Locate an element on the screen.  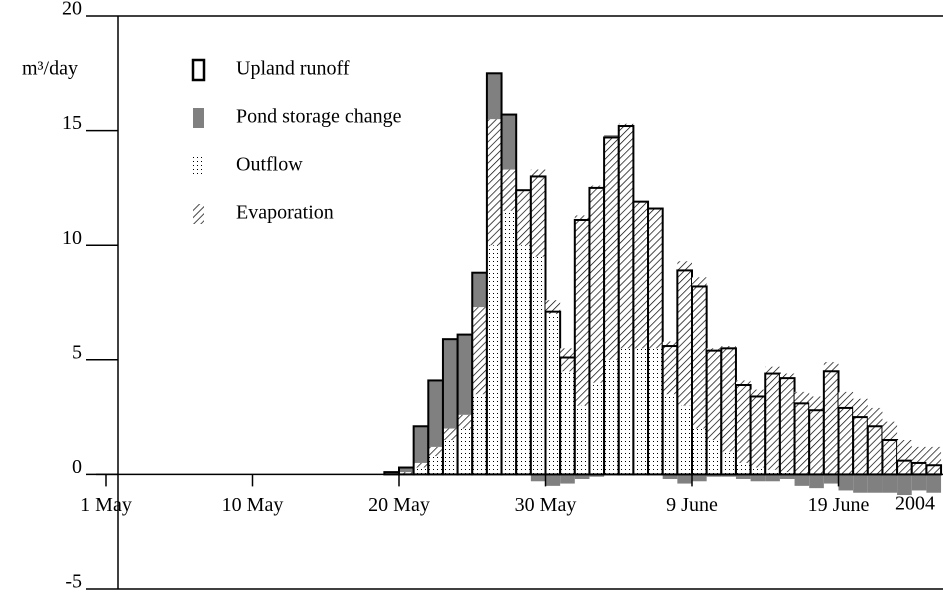
y-tick-label: 15 is located at coordinates (72, 123).